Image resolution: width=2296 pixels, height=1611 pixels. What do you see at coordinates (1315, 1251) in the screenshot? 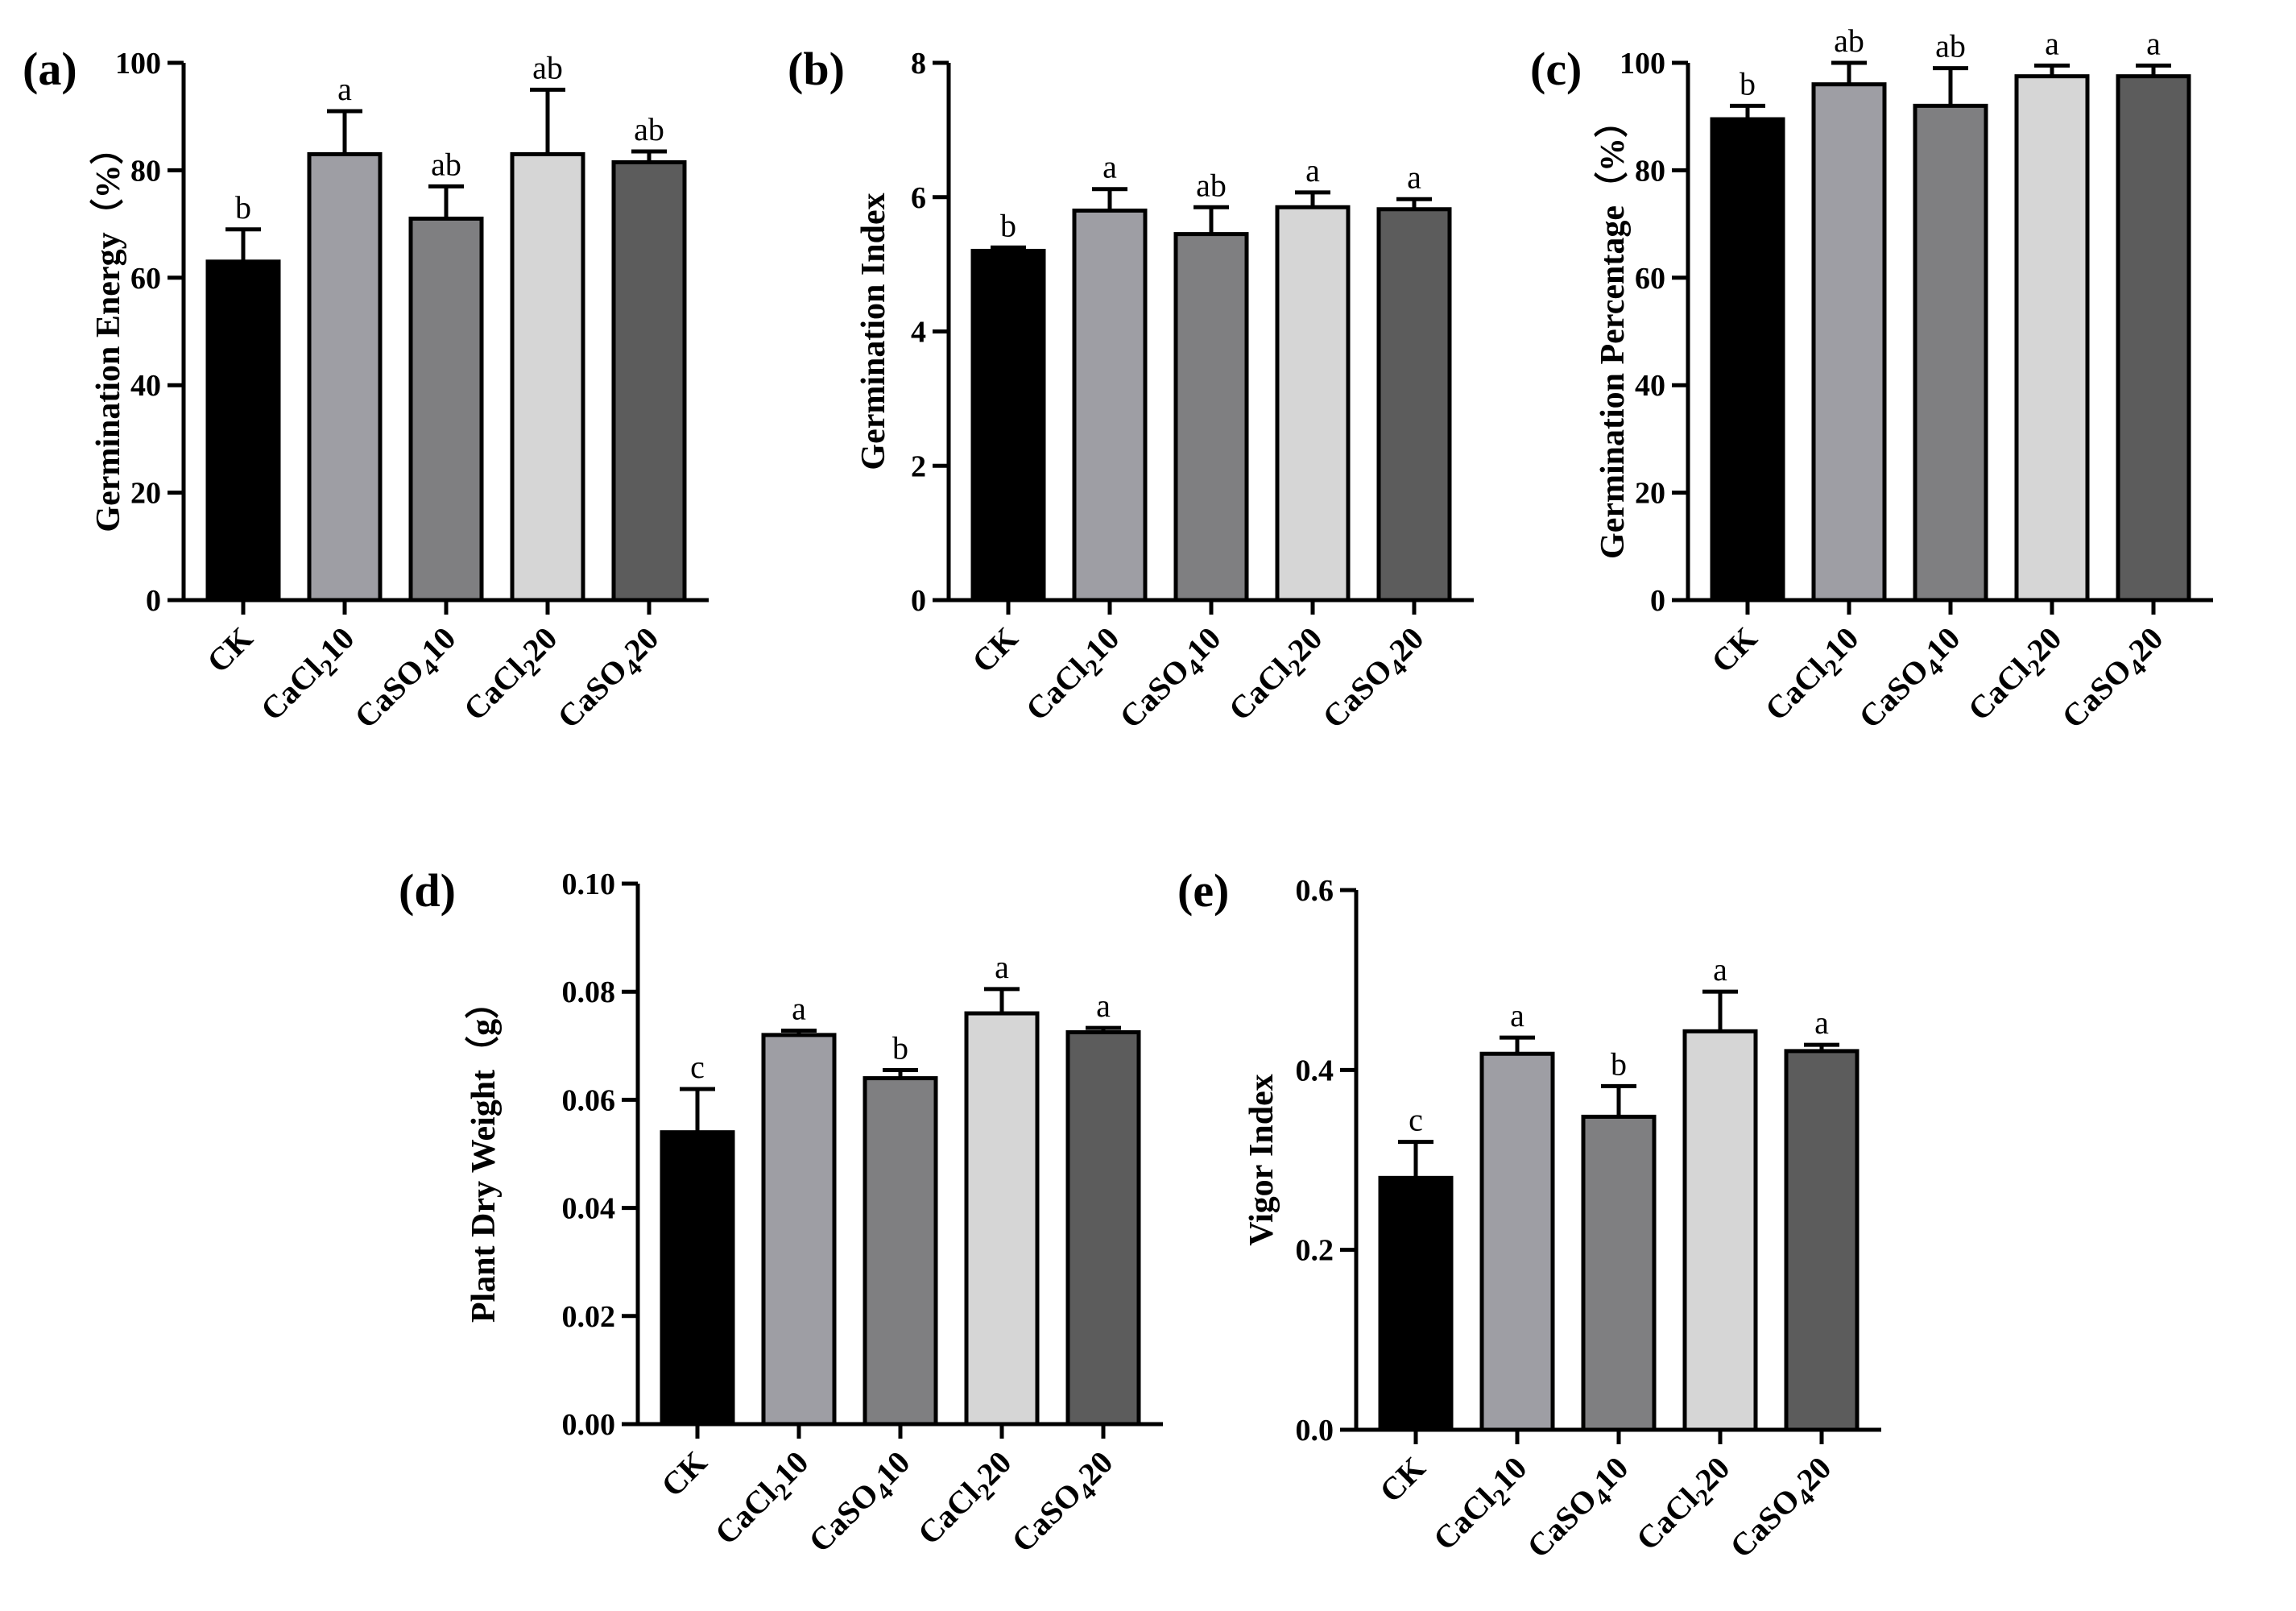
I see `y-tick-label: 0.2` at bounding box center [1315, 1251].